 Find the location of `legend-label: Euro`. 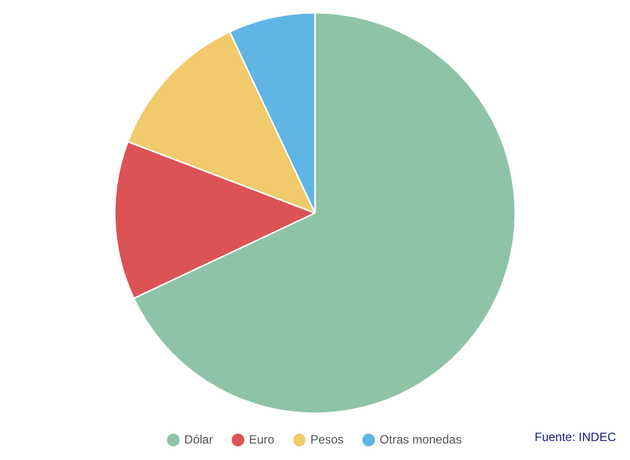

legend-label: Euro is located at coordinates (261, 439).